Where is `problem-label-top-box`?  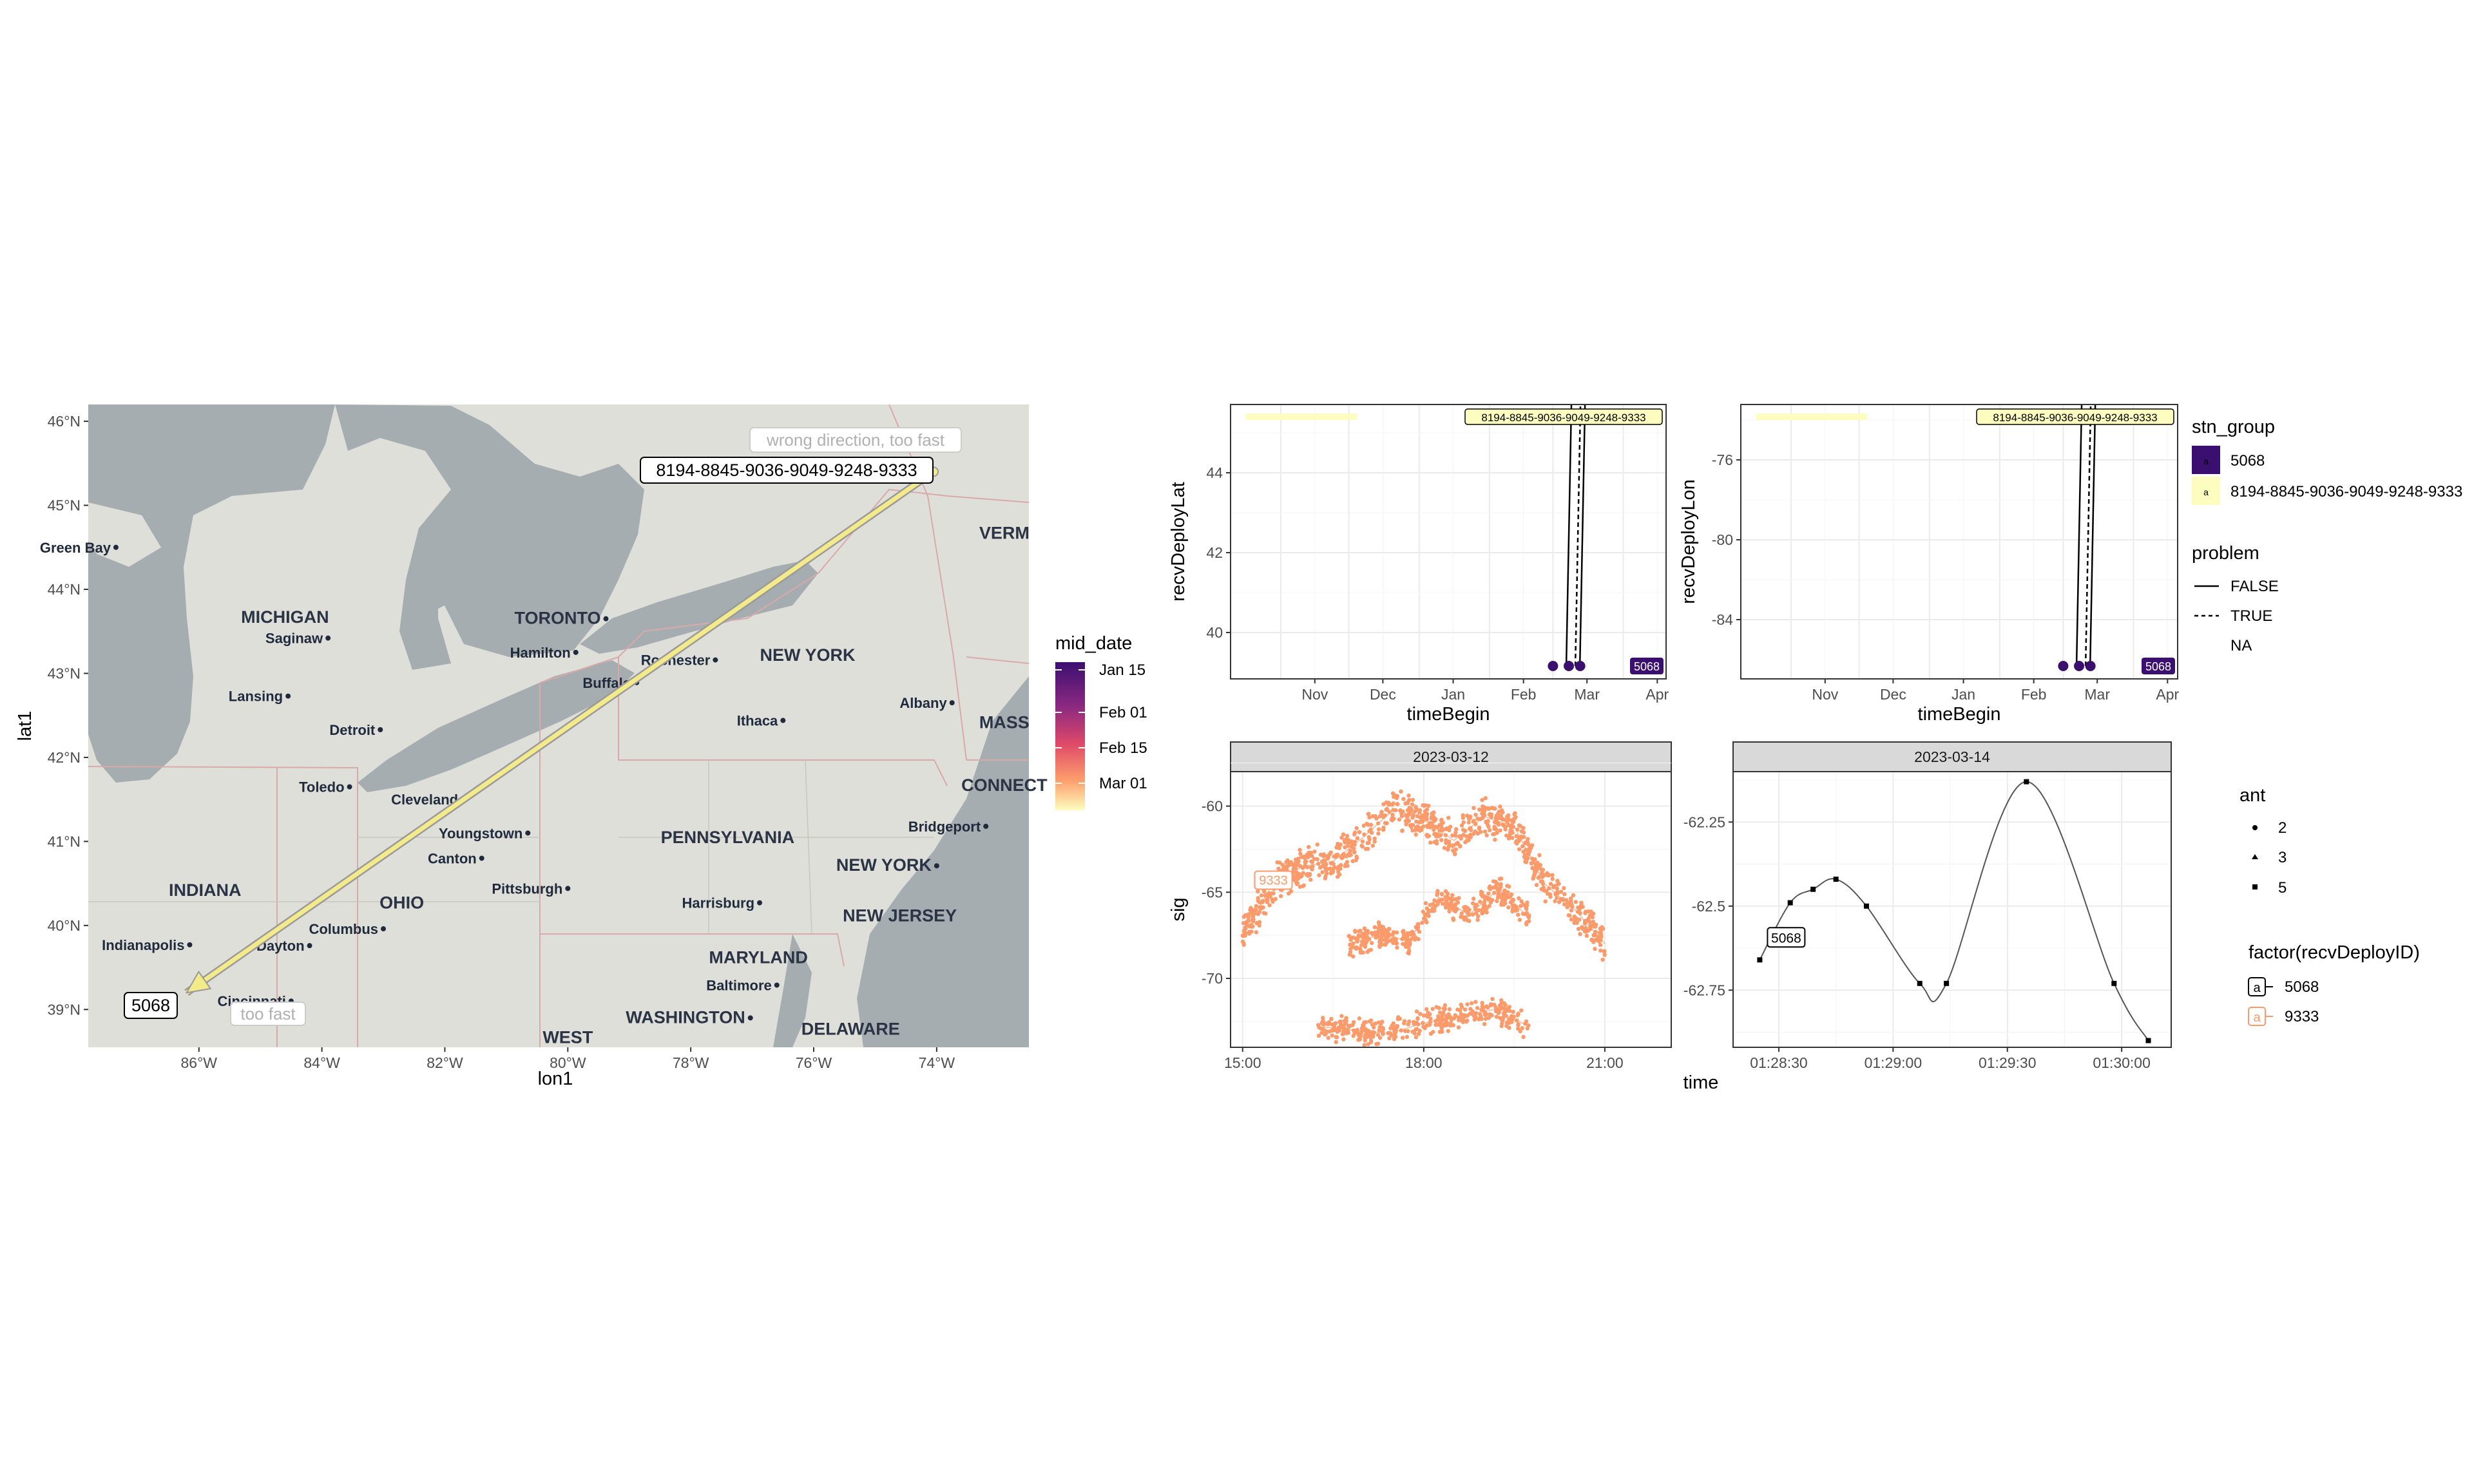
problem-label-top-box is located at coordinates (855, 440).